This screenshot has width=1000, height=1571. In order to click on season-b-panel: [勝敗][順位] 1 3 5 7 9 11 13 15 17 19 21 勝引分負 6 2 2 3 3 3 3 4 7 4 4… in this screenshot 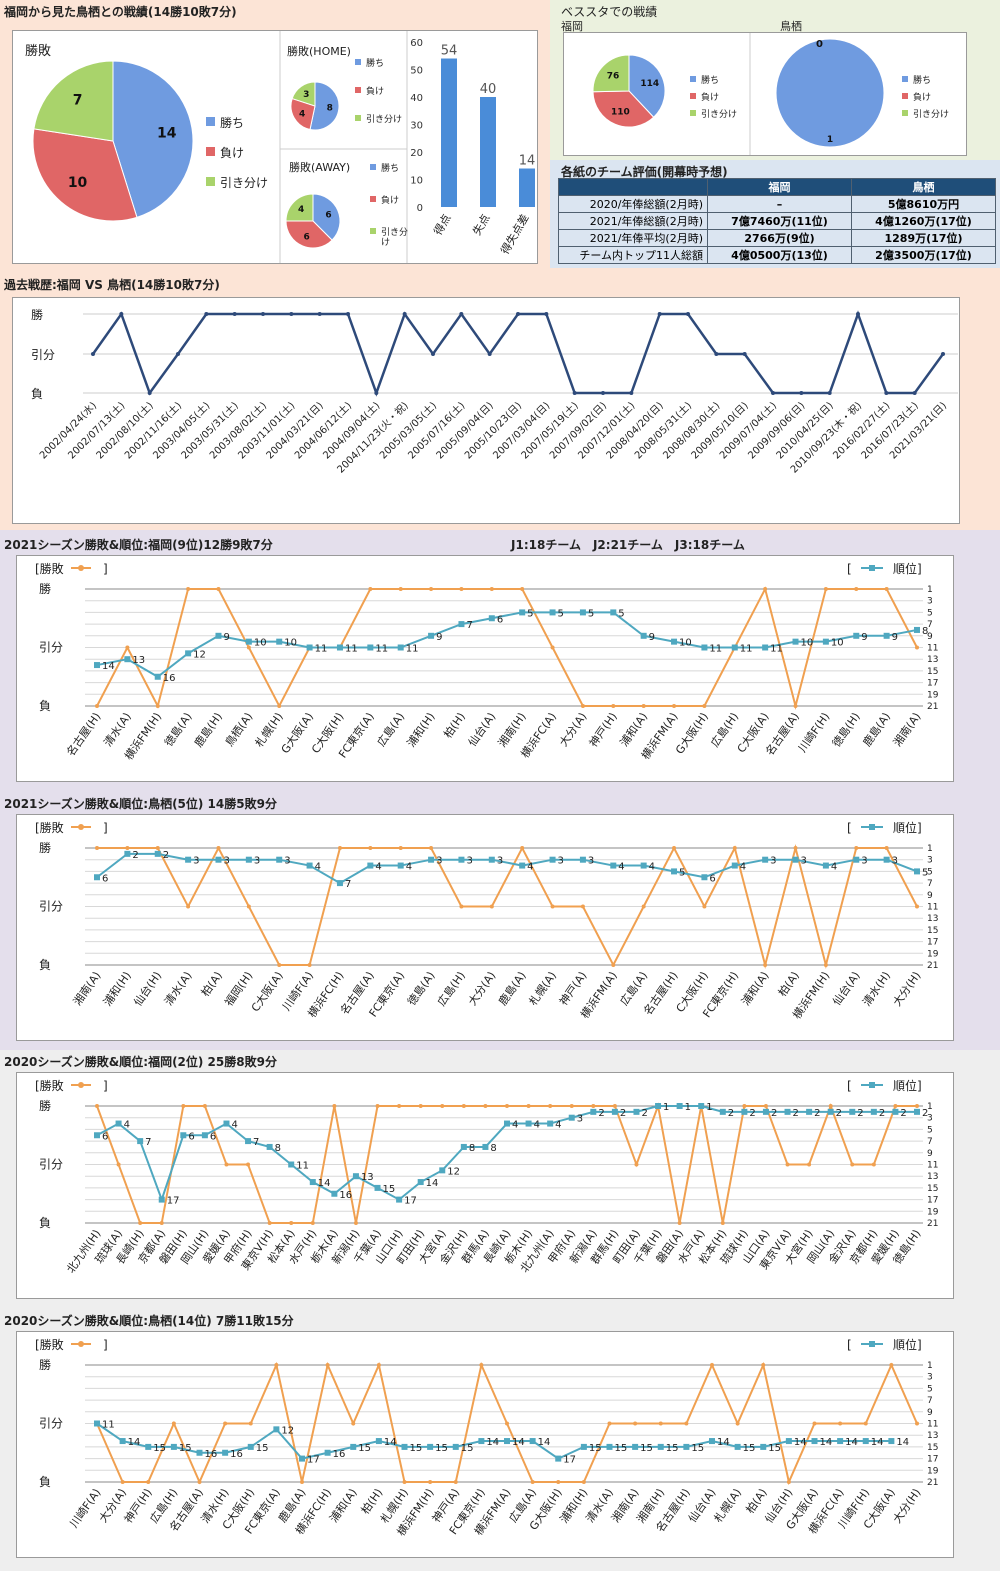, I will do `click(485, 927)`.